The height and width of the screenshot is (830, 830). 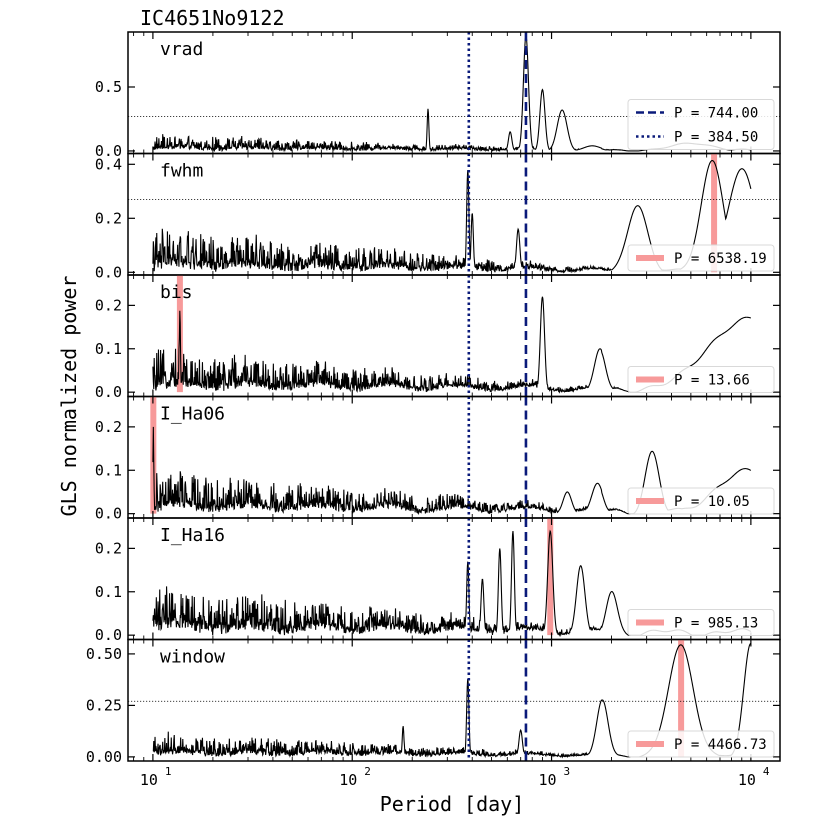 I want to click on y-tick-label: 0.4, so click(x=108, y=164).